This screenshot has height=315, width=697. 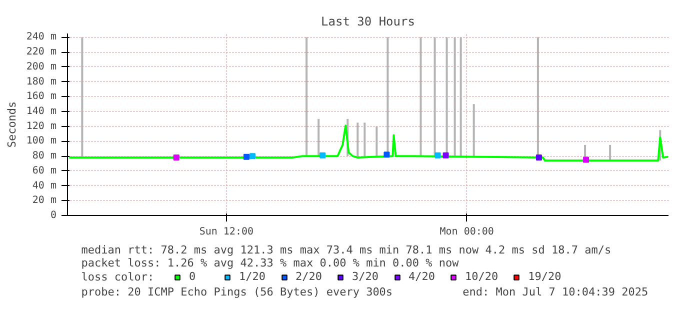 I want to click on text: probe: 20 ICMP Echo Pings (56 Bytes) every 300s, so click(x=237, y=292).